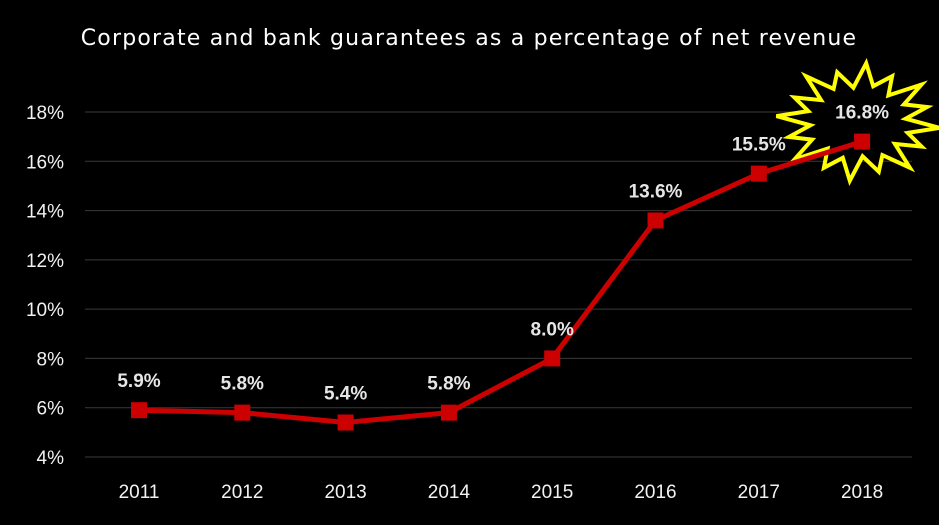  Describe the element at coordinates (862, 113) in the screenshot. I see `data-label: 16.8%` at that location.